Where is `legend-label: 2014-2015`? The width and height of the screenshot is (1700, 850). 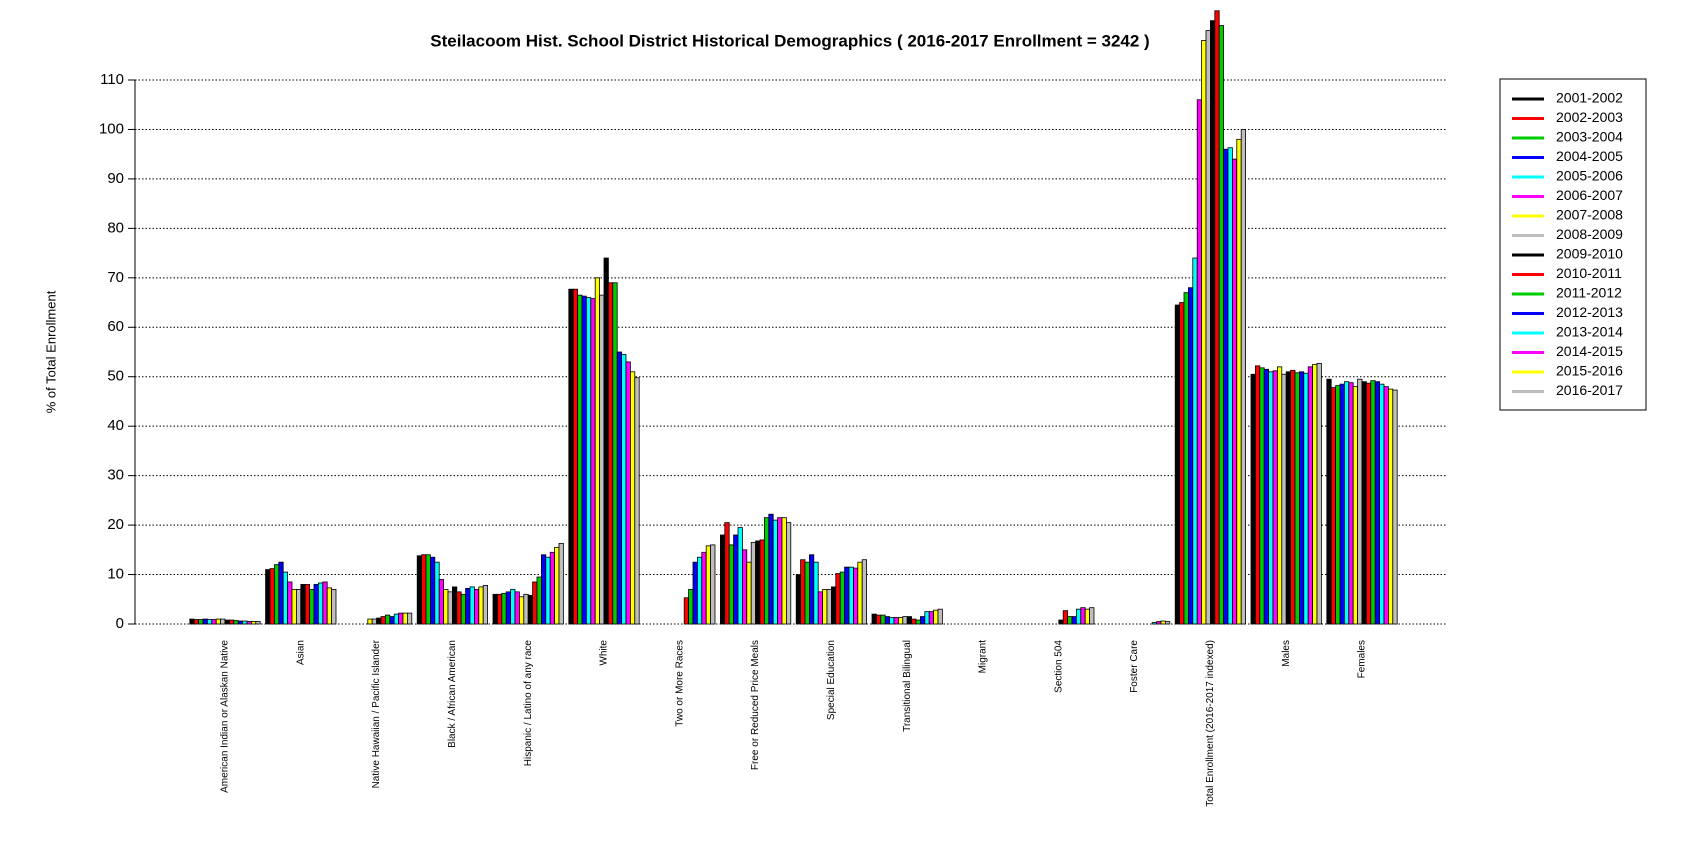 legend-label: 2014-2015 is located at coordinates (1589, 351).